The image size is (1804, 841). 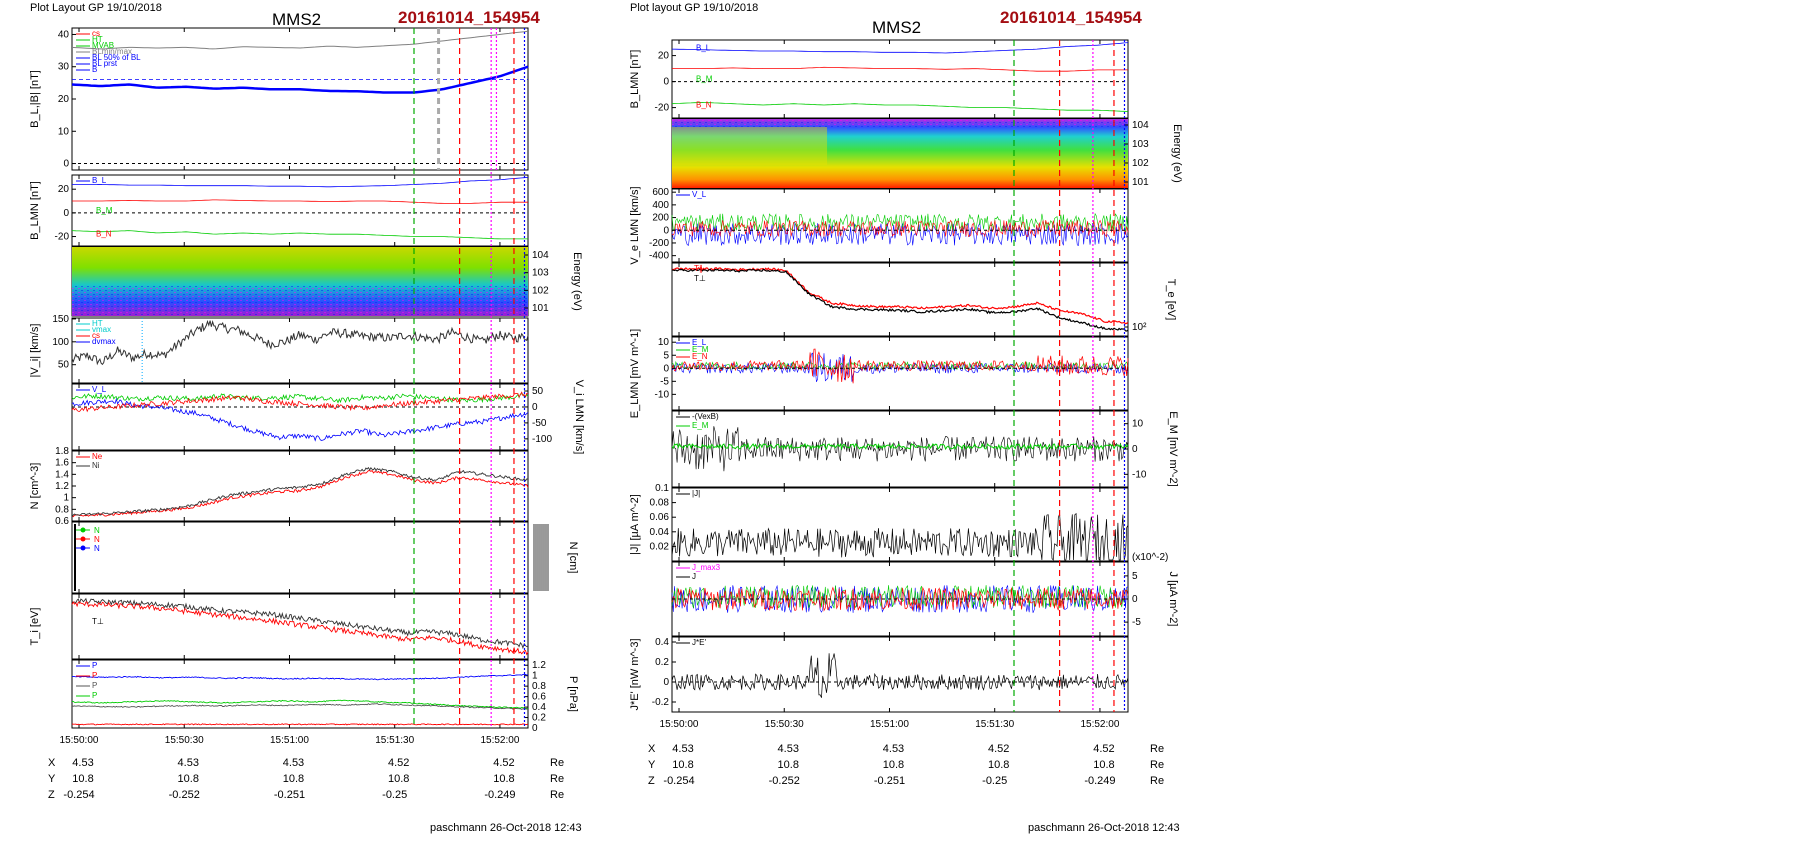 I want to click on ytick-label-R1-0: -20, so click(x=662, y=108).